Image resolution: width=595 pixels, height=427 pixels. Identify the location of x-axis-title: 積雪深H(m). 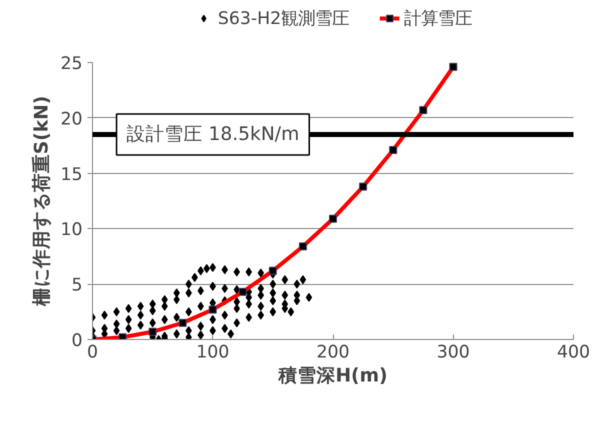
(332, 376).